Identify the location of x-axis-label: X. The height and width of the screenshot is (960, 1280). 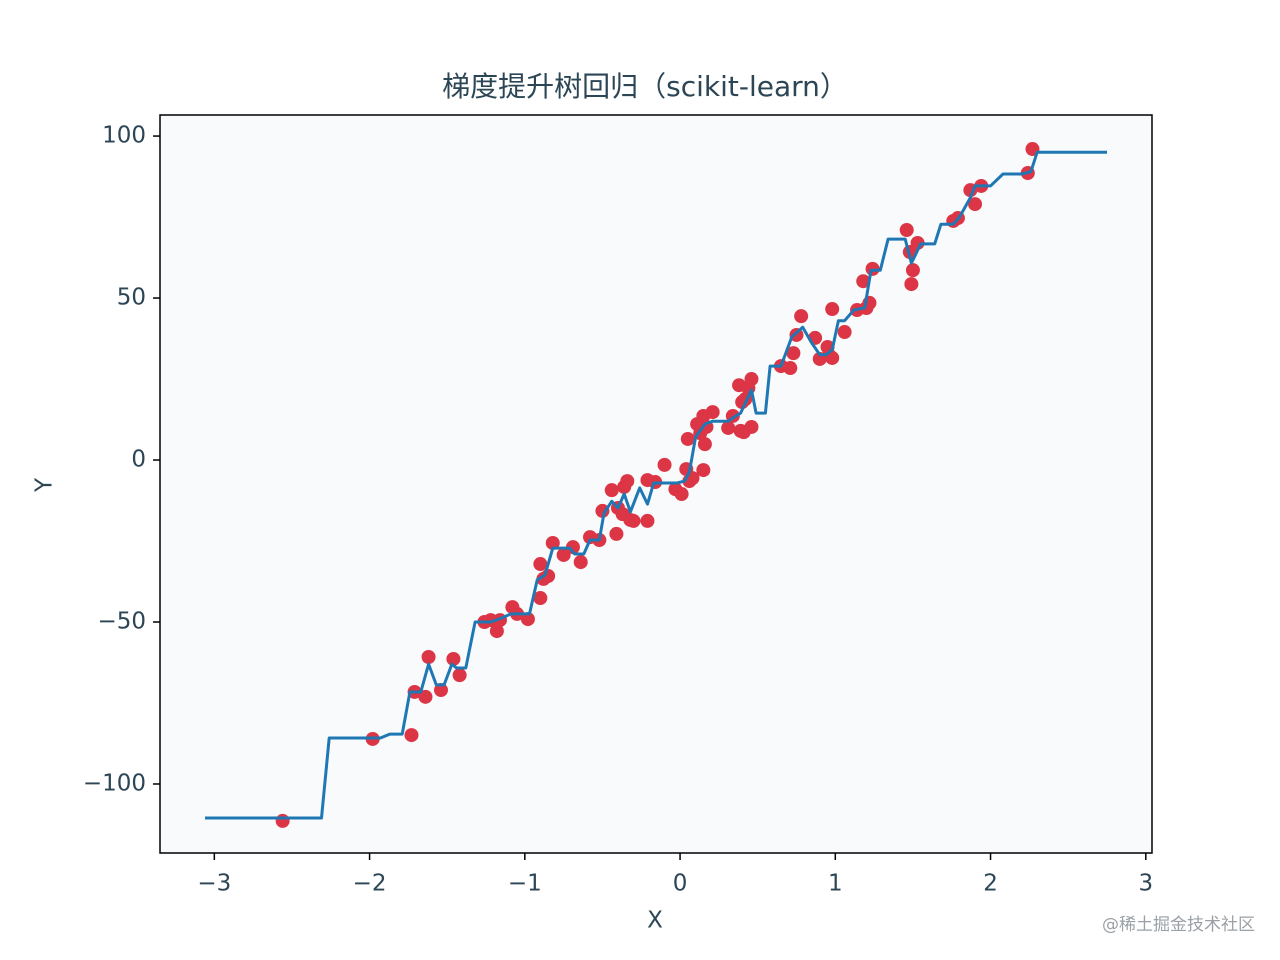
(655, 921).